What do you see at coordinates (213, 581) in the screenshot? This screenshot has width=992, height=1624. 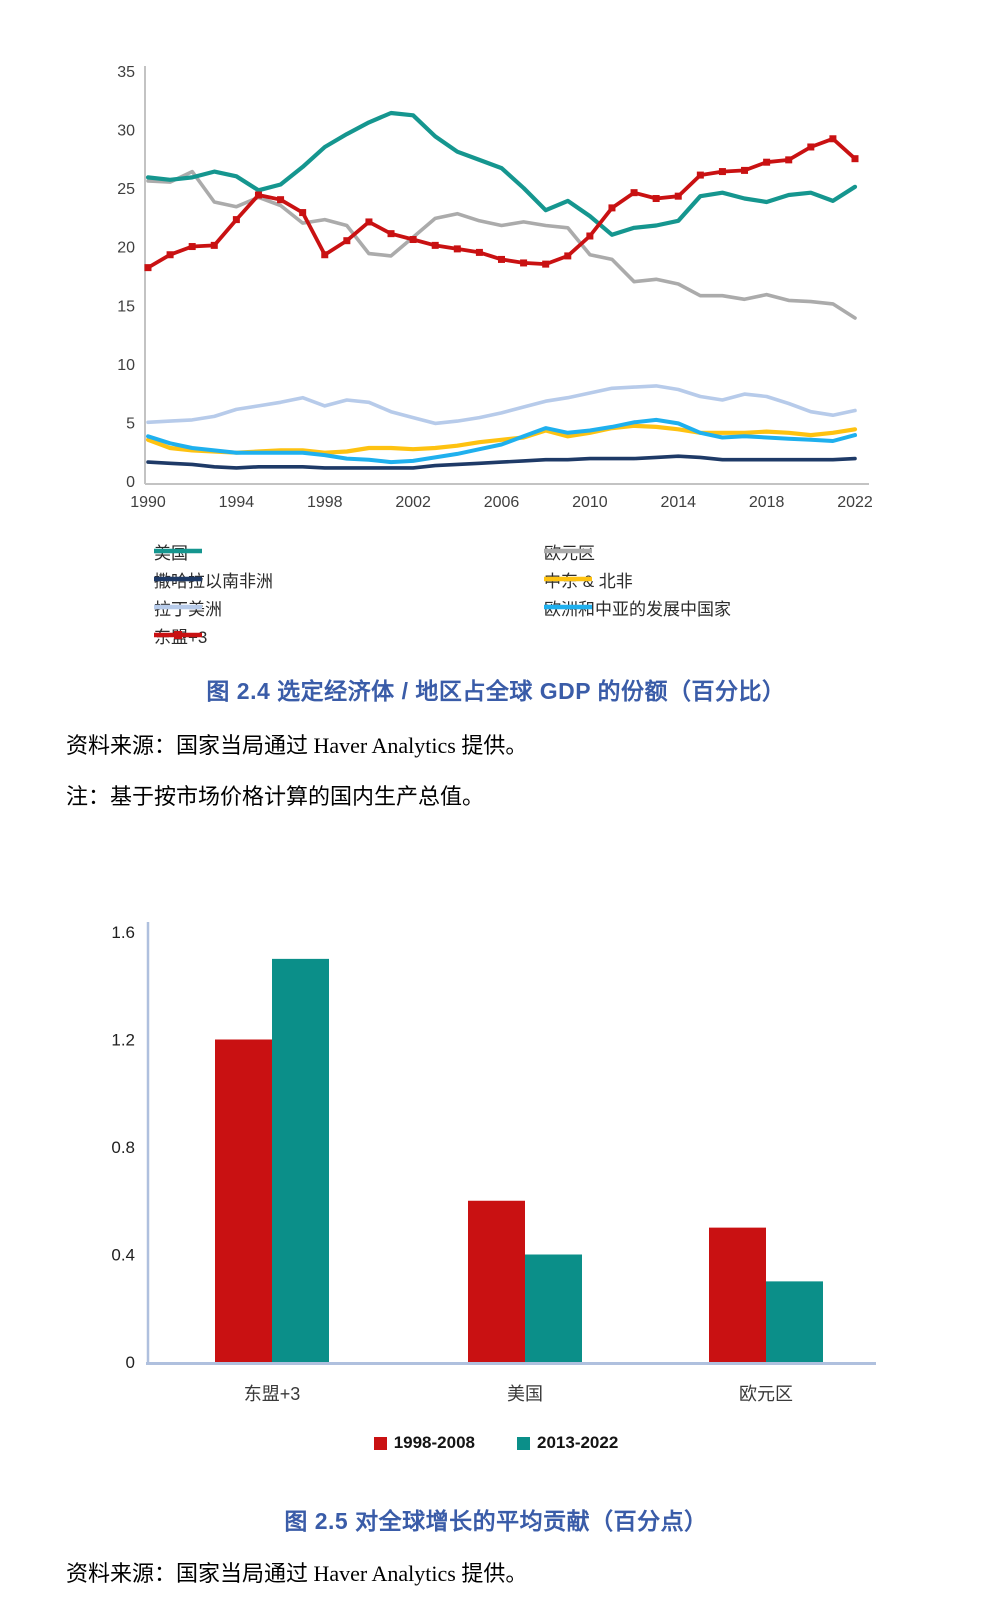 I see `legend-label: 撒哈拉以南非洲` at bounding box center [213, 581].